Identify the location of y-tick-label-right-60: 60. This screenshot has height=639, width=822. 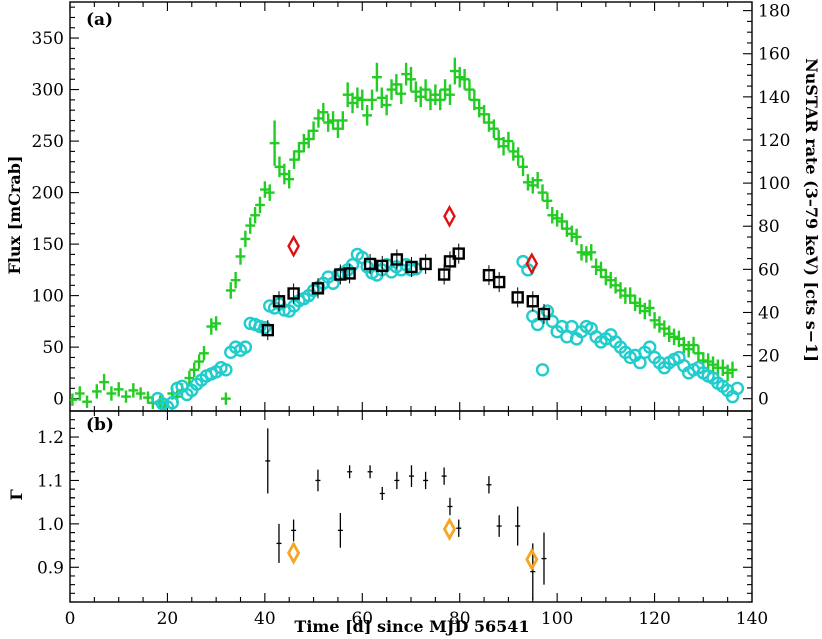
(769, 270).